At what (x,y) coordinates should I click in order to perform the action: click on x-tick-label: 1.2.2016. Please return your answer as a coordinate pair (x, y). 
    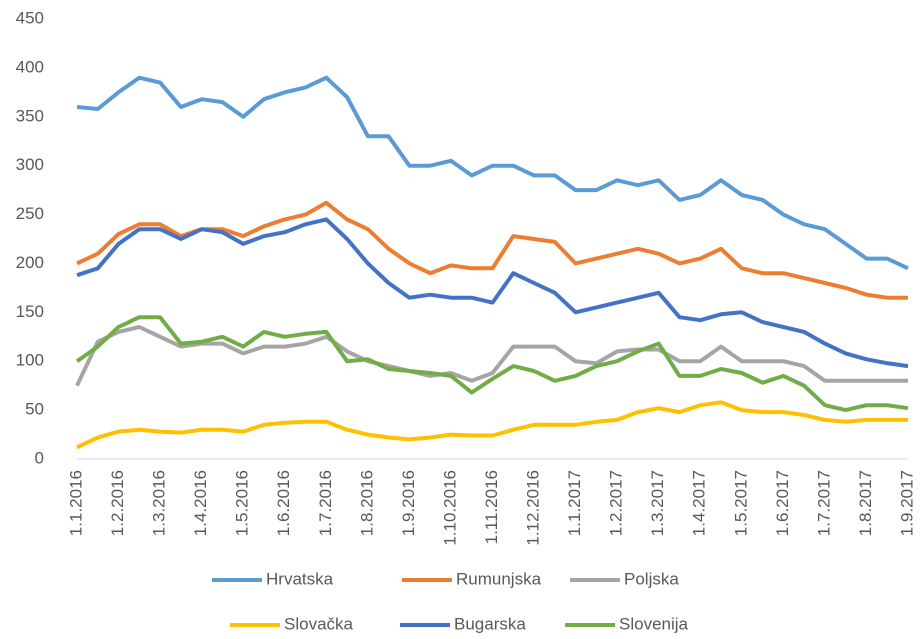
    Looking at the image, I should click on (117, 503).